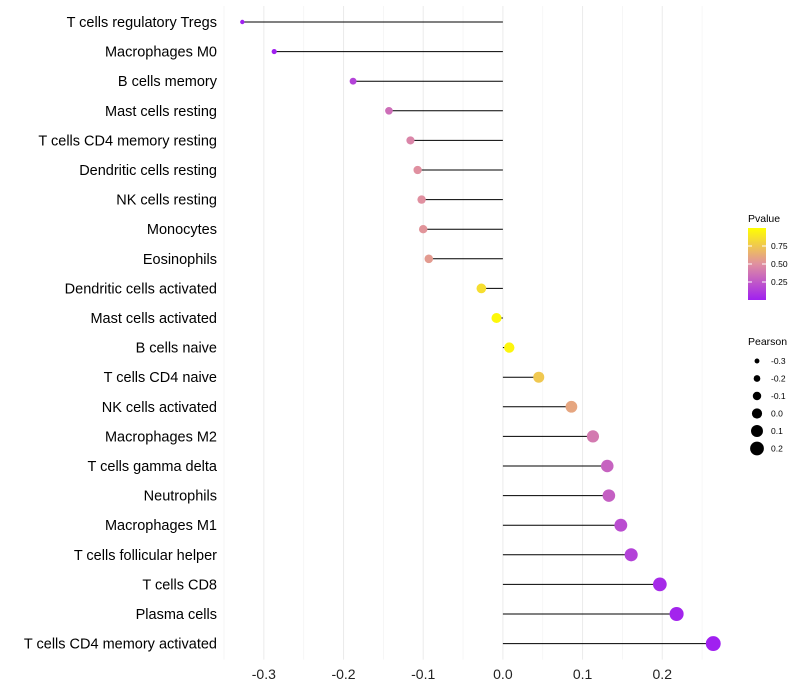  What do you see at coordinates (767, 342) in the screenshot?
I see `pearson-legend-title: Pearson` at bounding box center [767, 342].